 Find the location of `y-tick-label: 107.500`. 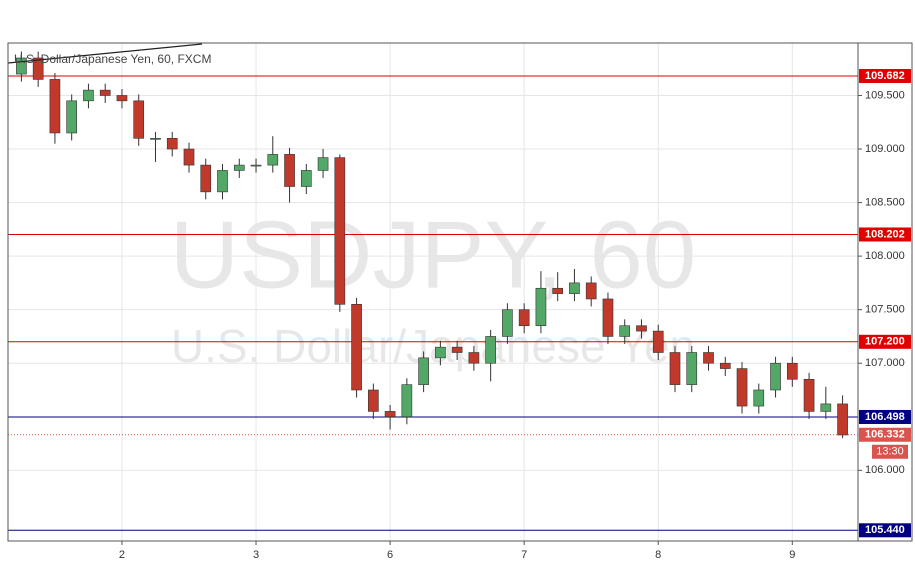

y-tick-label: 107.500 is located at coordinates (885, 310).